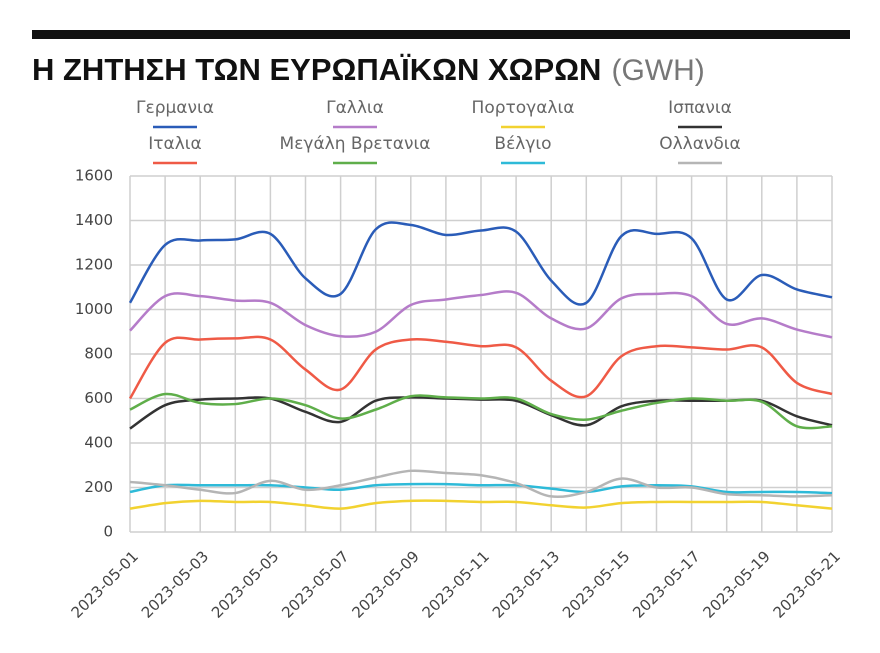 The height and width of the screenshot is (653, 880). Describe the element at coordinates (523, 108) in the screenshot. I see `legend-label: Πορτογαλια` at that location.